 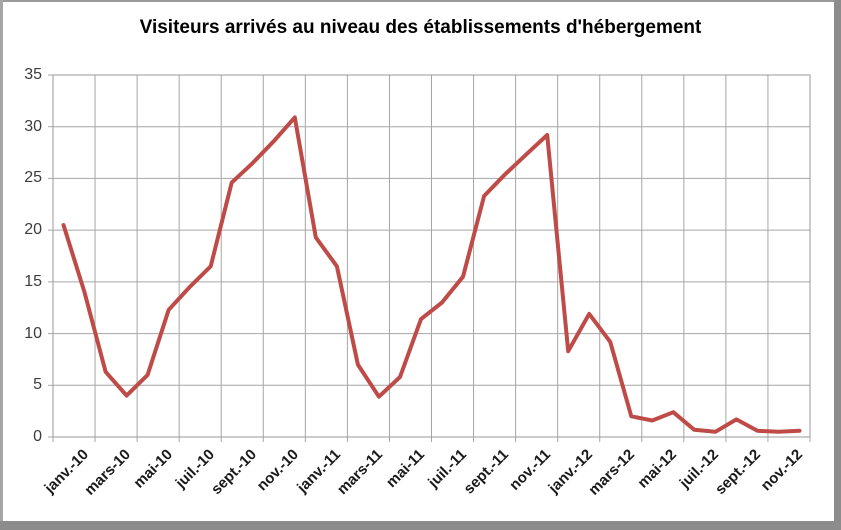 I want to click on y-axis-label: 5, so click(x=37, y=385).